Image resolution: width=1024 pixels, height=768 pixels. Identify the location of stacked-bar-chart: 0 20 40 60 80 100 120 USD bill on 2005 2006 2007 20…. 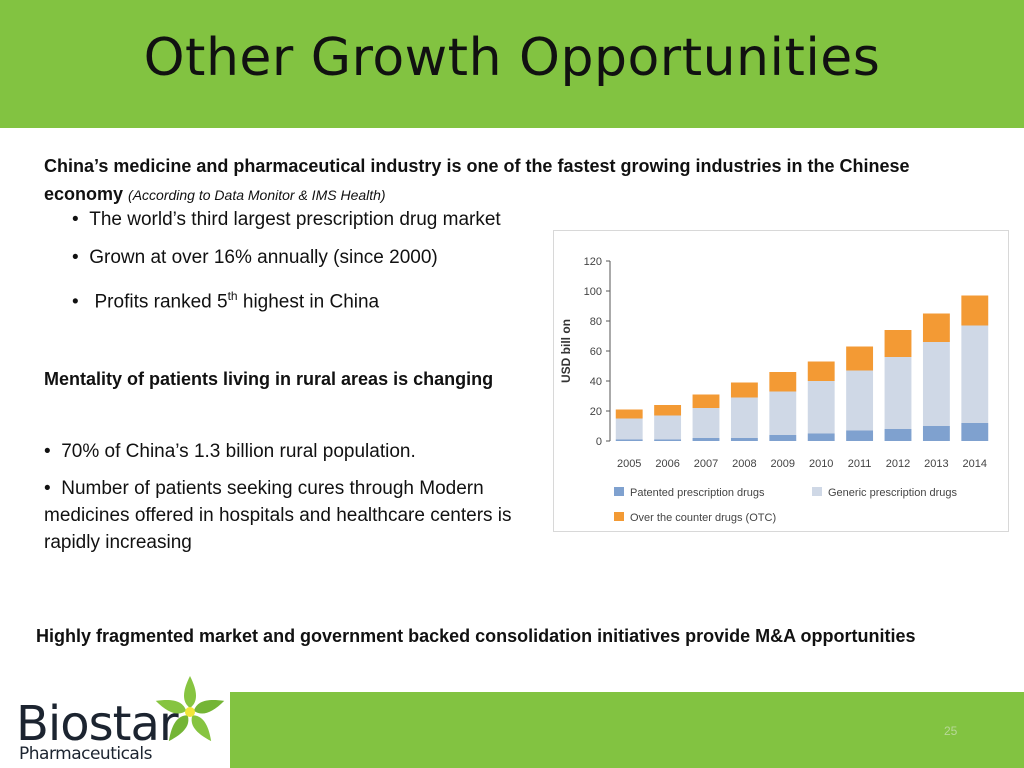
(774, 390).